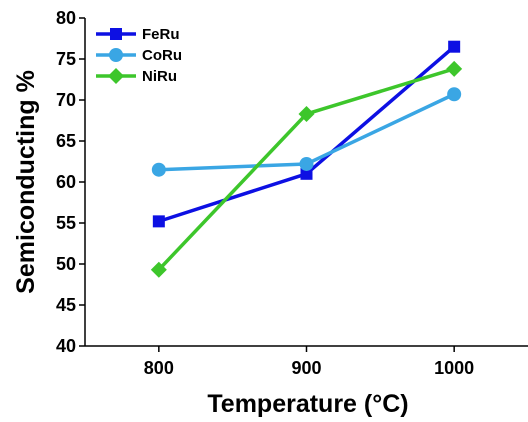 This screenshot has width=528, height=422. I want to click on legend-marker-feru, so click(116, 34).